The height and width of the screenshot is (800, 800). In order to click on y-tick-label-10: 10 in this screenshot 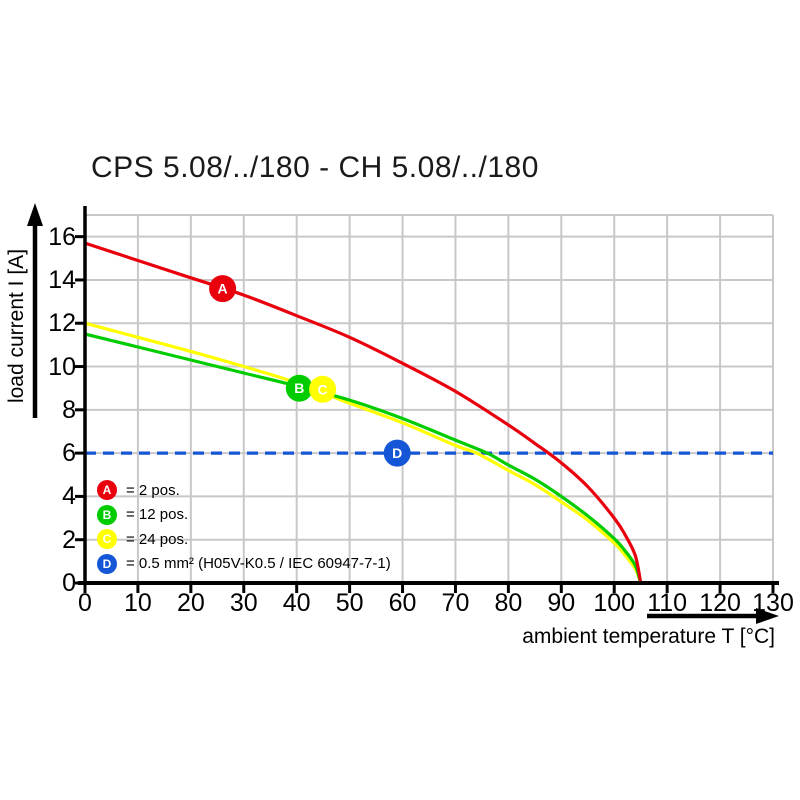, I will do `click(62, 366)`.